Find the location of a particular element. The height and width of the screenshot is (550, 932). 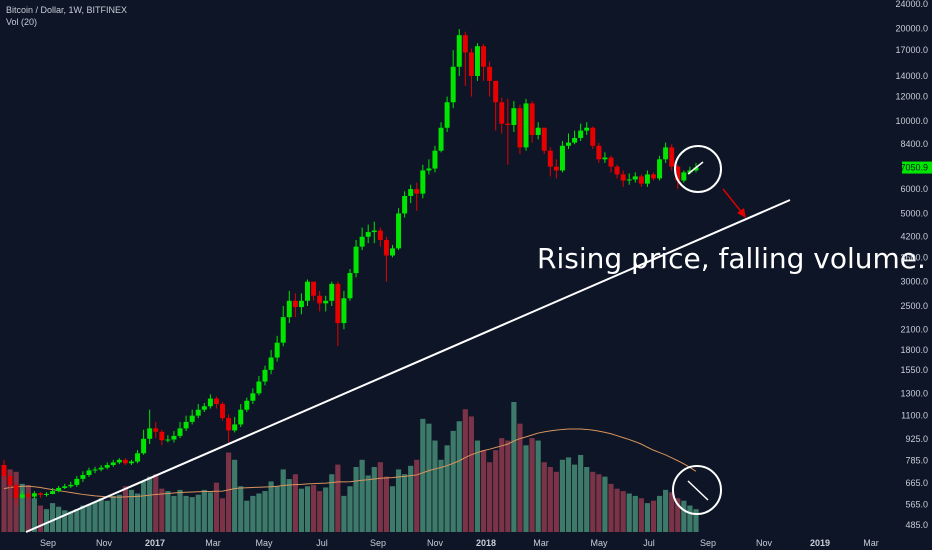

chart-legend: Bitcoin / Dollar, 1W, BITFINEX Vol (20) is located at coordinates (66, 16).